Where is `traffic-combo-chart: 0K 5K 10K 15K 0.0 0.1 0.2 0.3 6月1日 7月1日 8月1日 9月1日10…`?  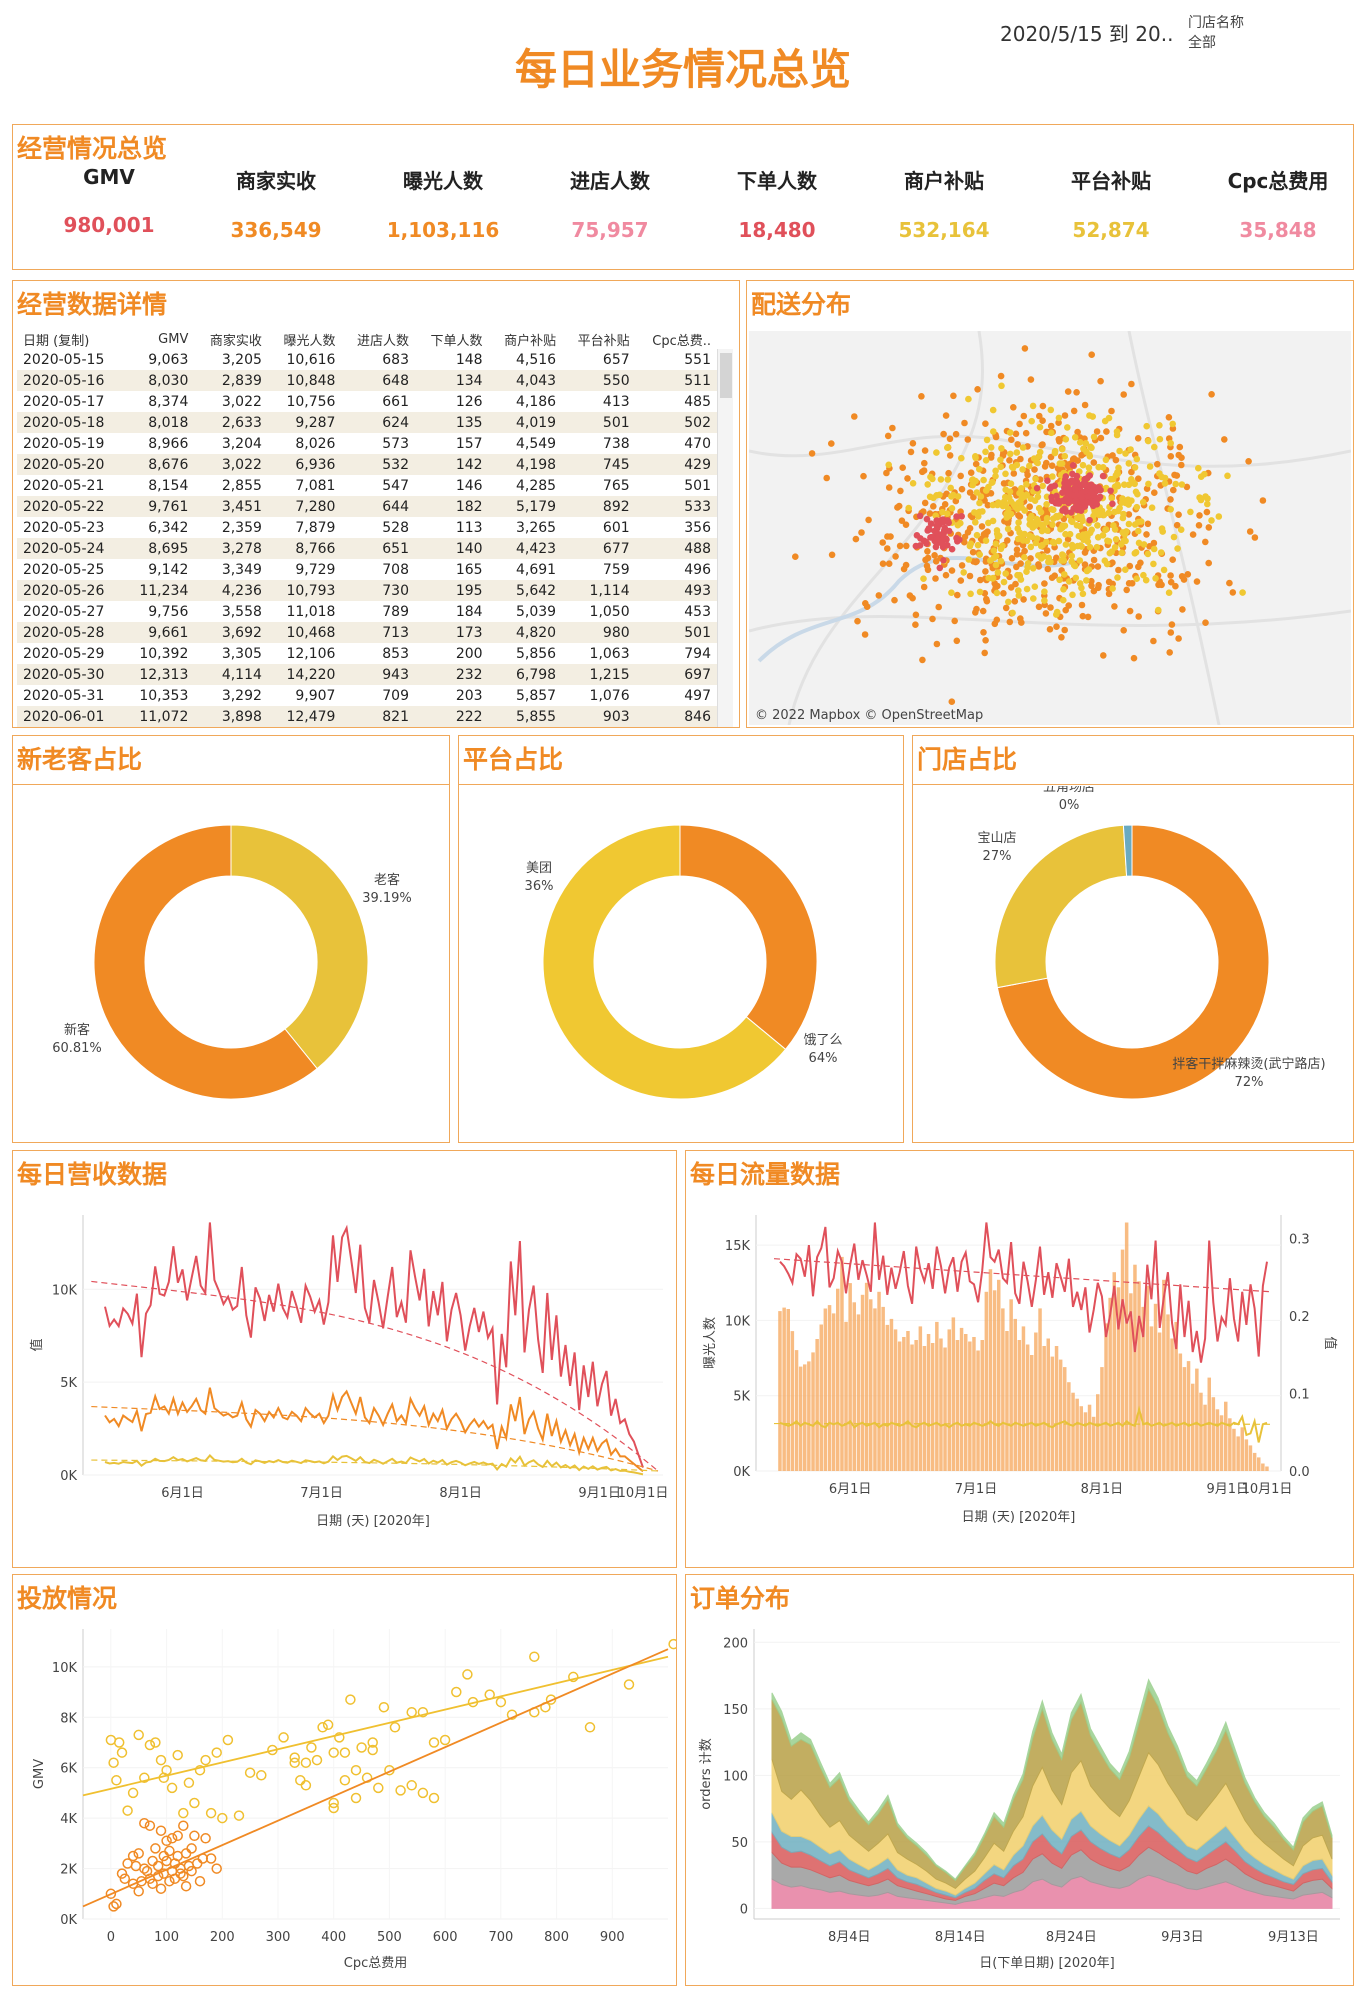 traffic-combo-chart: 0K 5K 10K 15K 0.0 0.1 0.2 0.3 6月1日 7月1日 8月1日 9月1日10… is located at coordinates (1019, 1381).